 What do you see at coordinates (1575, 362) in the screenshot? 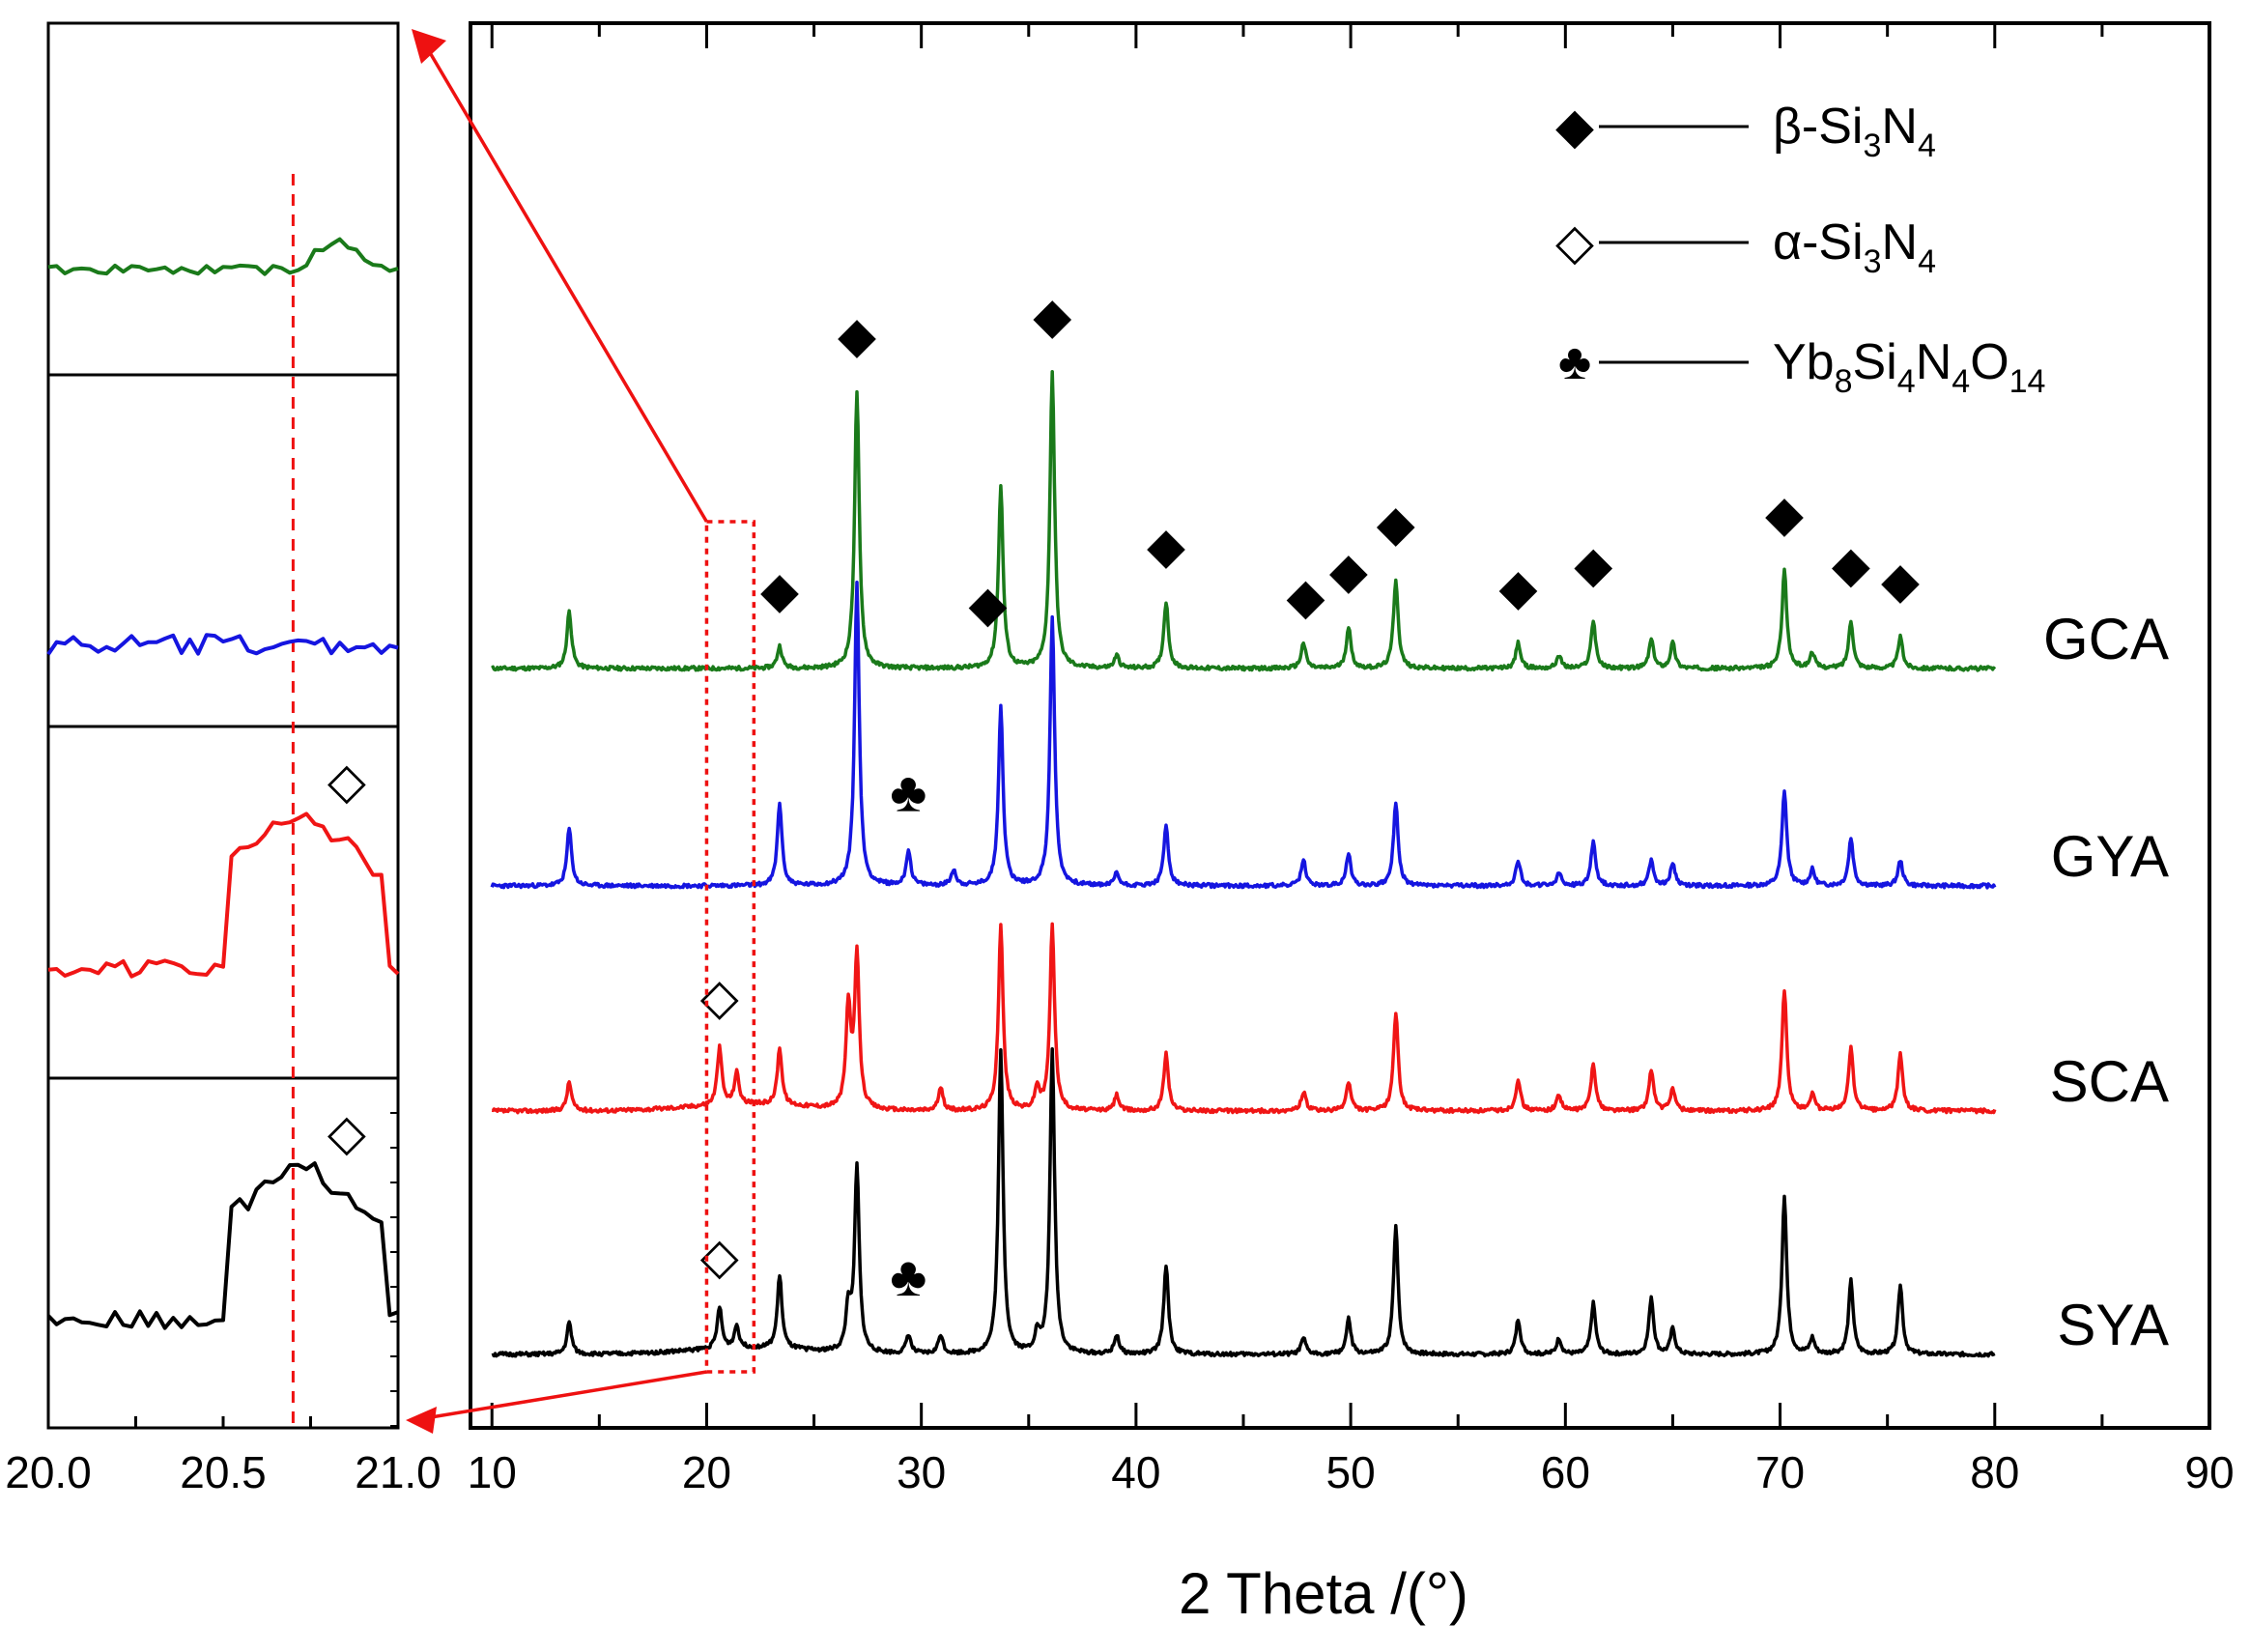
I see `legend-symbol-club: ♣` at bounding box center [1575, 362].